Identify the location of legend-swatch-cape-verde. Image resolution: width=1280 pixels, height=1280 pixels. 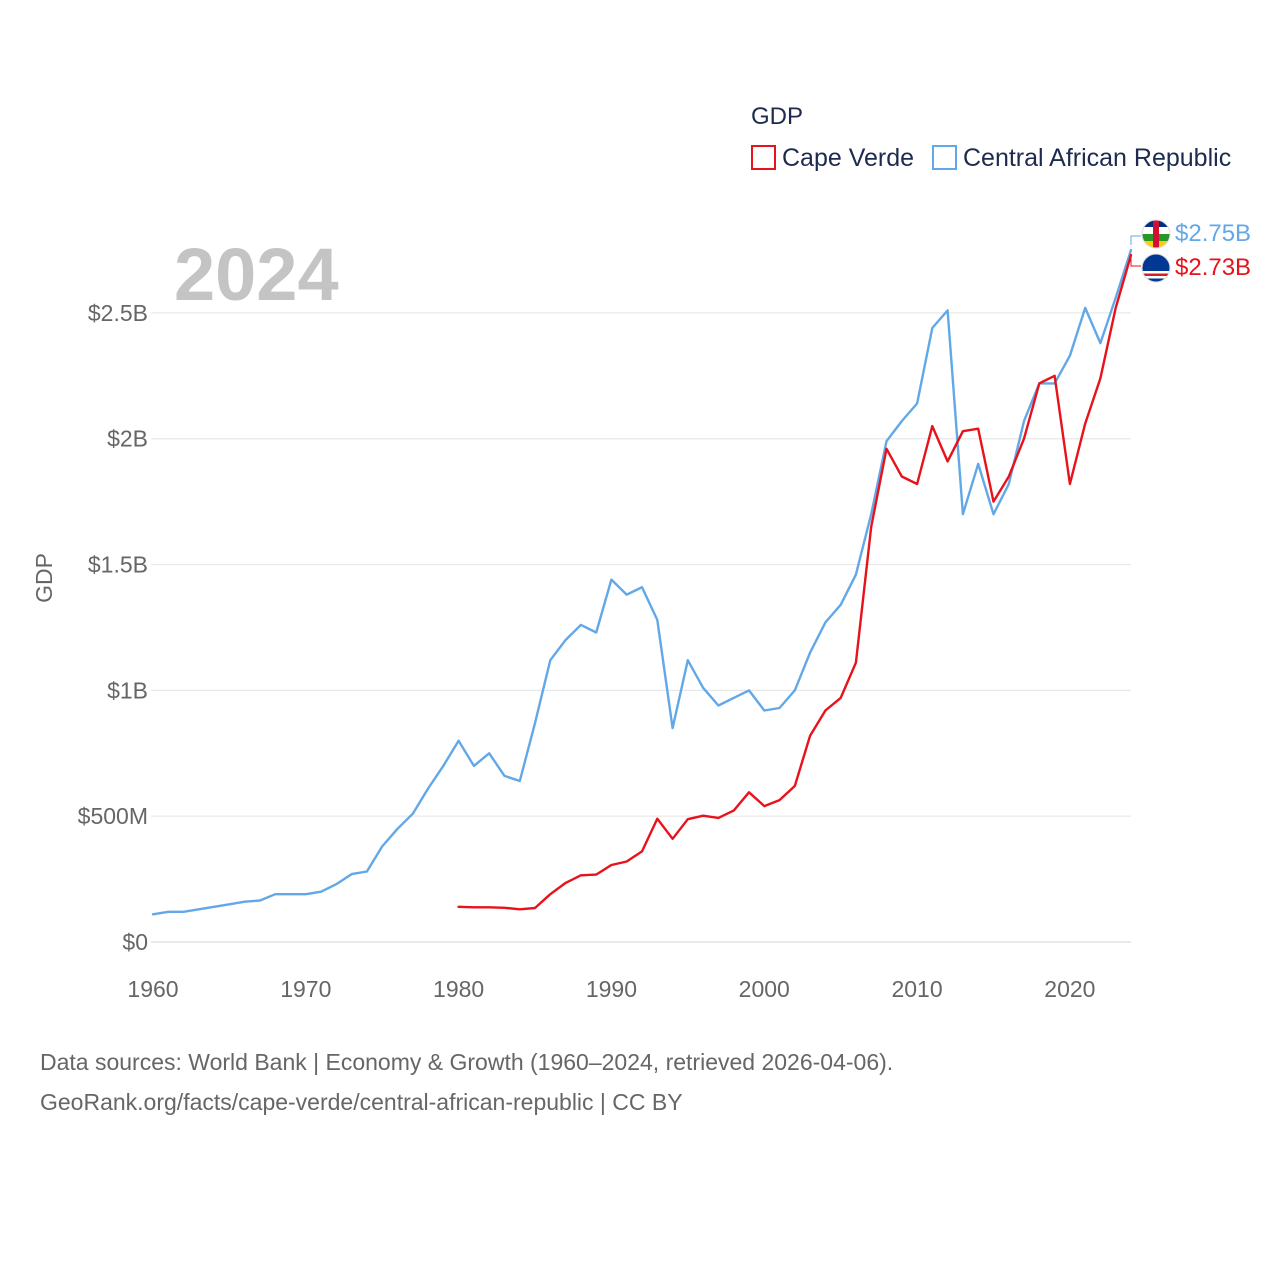
(763, 157).